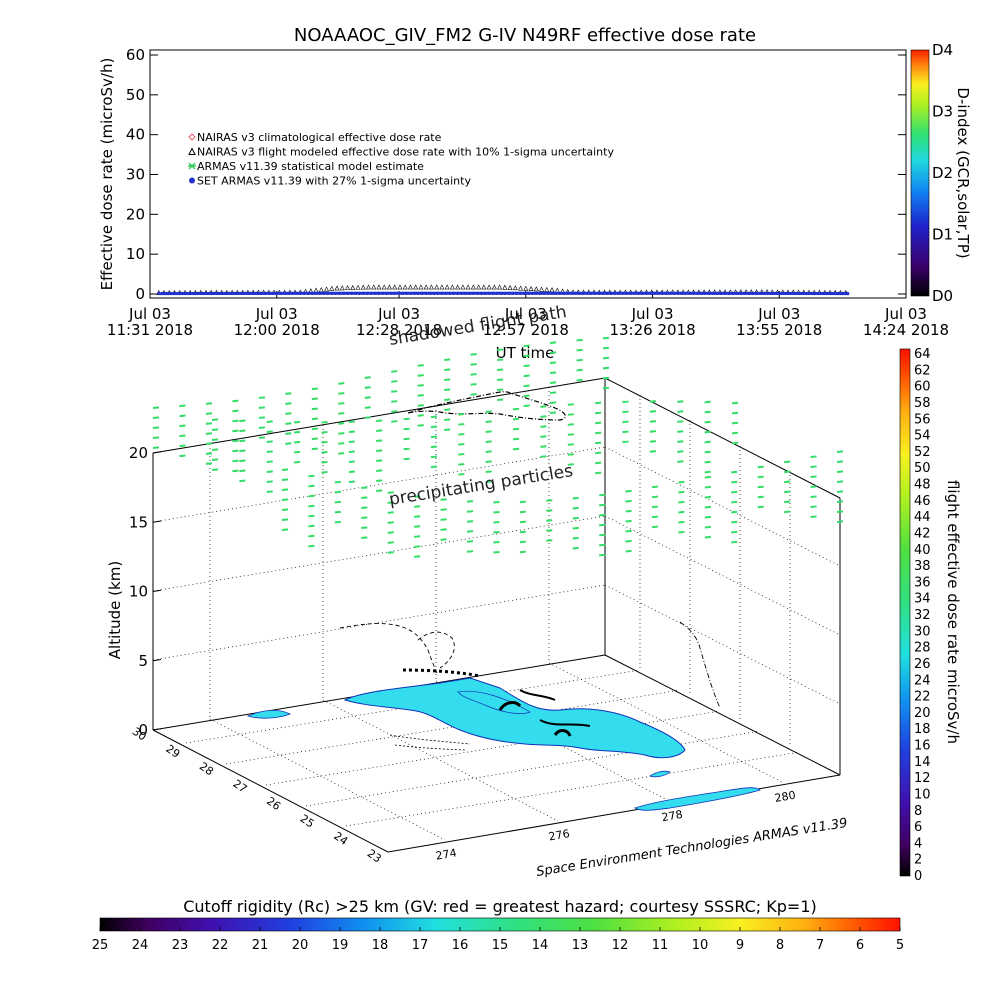 The width and height of the screenshot is (1000, 1000). What do you see at coordinates (500, 945) in the screenshot?
I see `rigidity-tick-label: 15` at bounding box center [500, 945].